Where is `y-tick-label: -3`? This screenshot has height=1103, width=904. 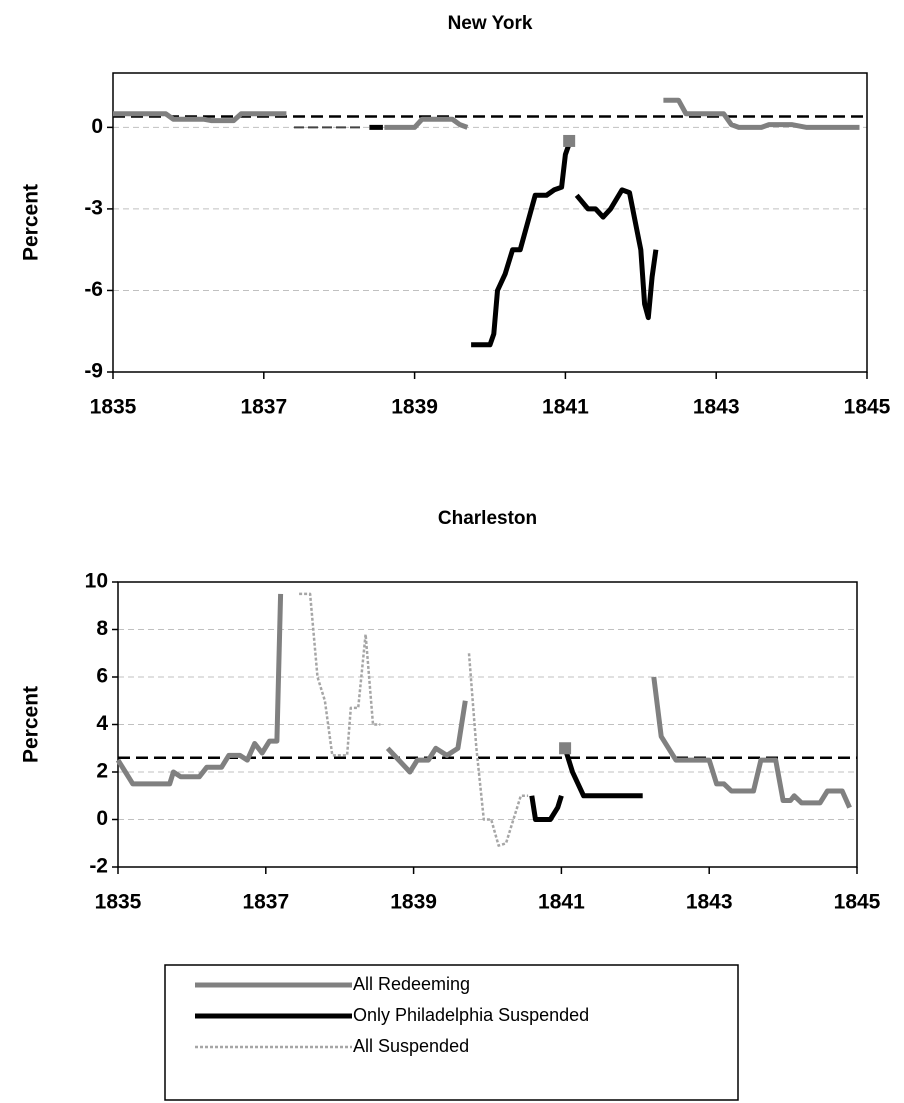
y-tick-label: -3 is located at coordinates (93, 207).